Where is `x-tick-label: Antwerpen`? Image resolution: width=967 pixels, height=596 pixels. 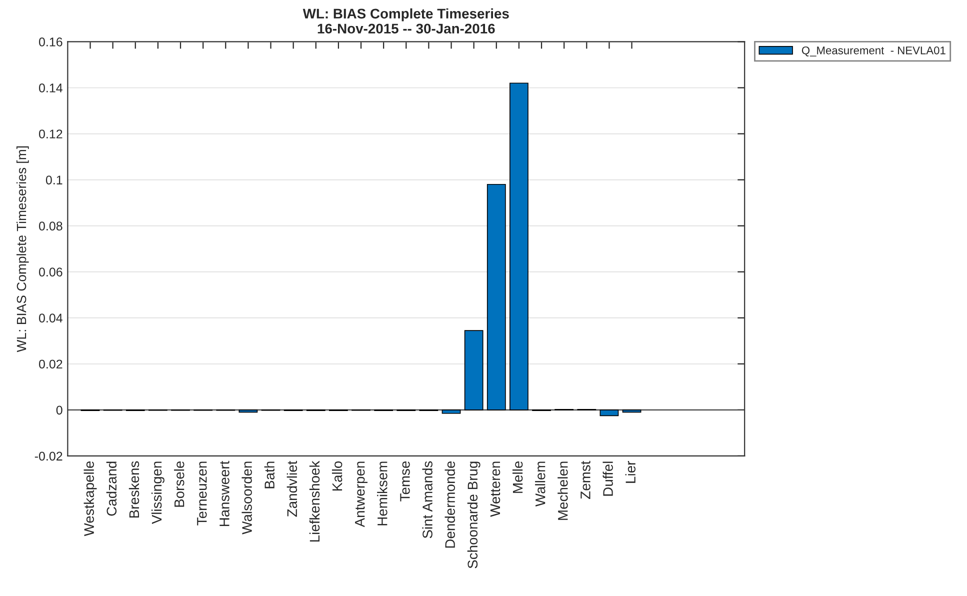 x-tick-label: Antwerpen is located at coordinates (361, 495).